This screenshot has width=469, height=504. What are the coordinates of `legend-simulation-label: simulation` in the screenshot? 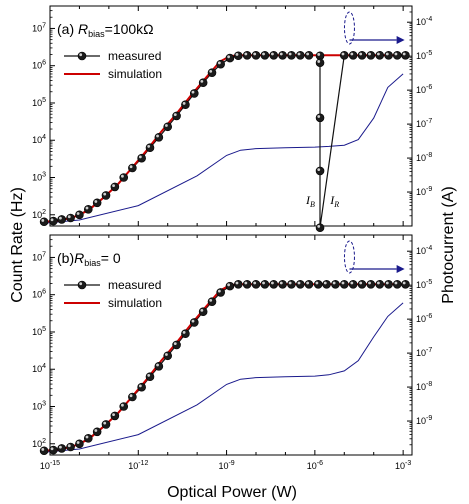 It's located at (135, 74).